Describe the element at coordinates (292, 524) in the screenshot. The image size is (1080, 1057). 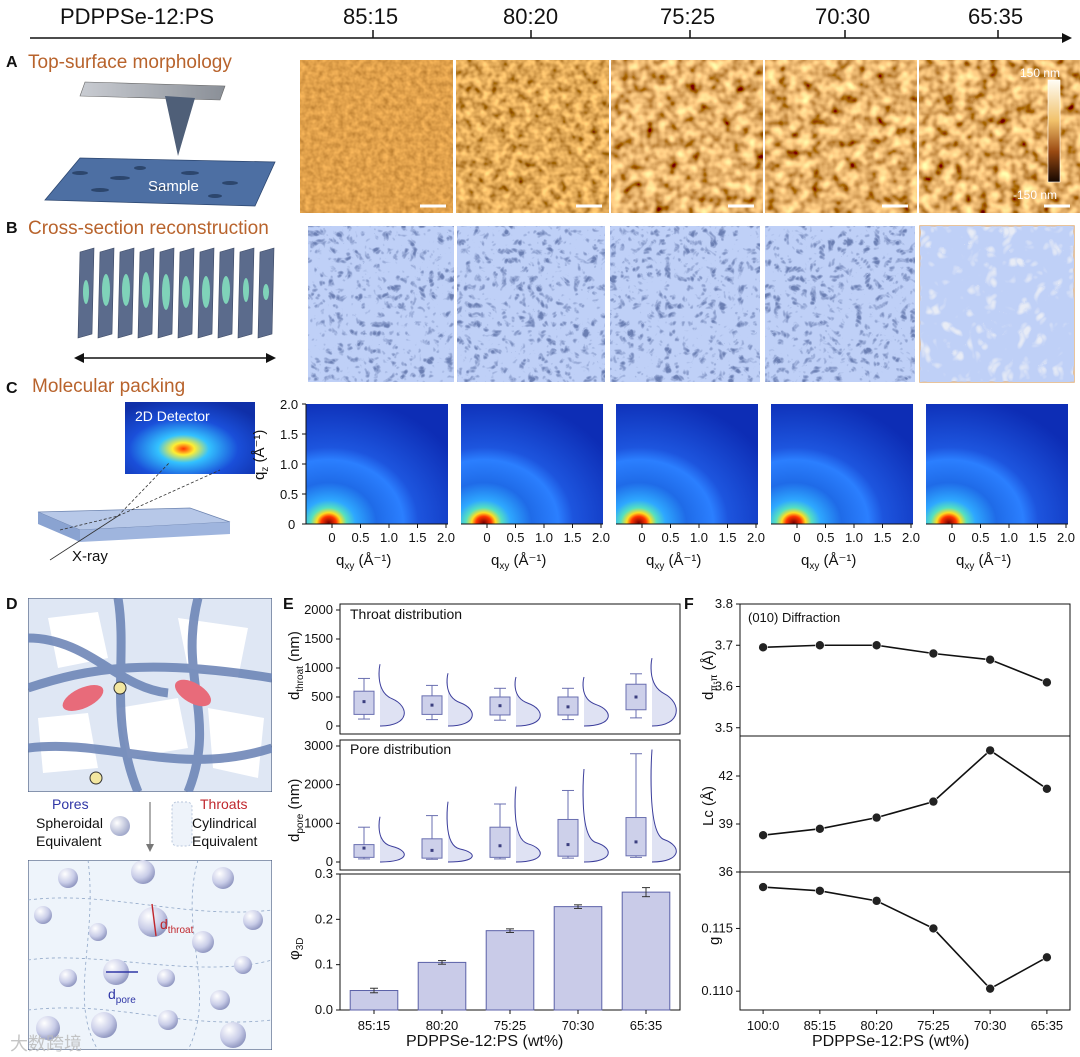
I see `c-ytick-0: 0` at that location.